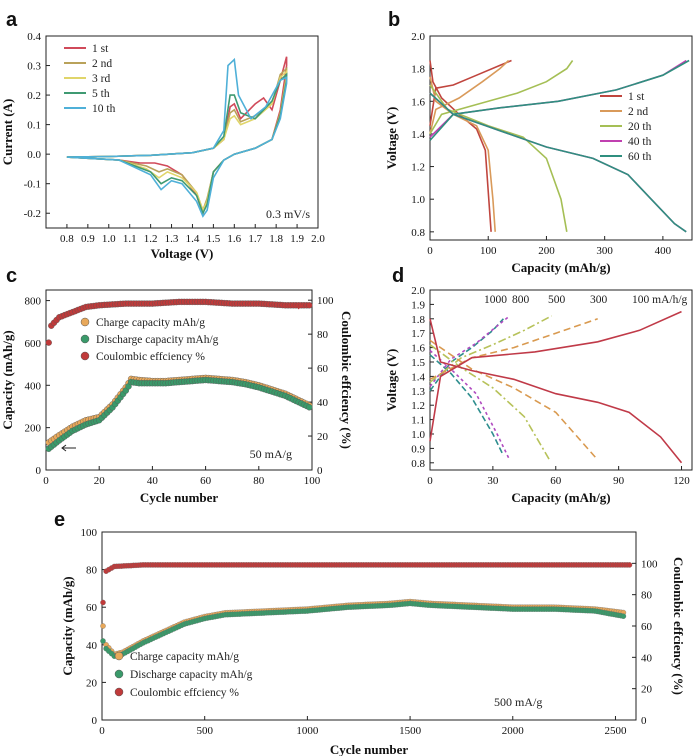 The width and height of the screenshot is (700, 756). I want to click on y-tick-label: 1.5, so click(418, 363).